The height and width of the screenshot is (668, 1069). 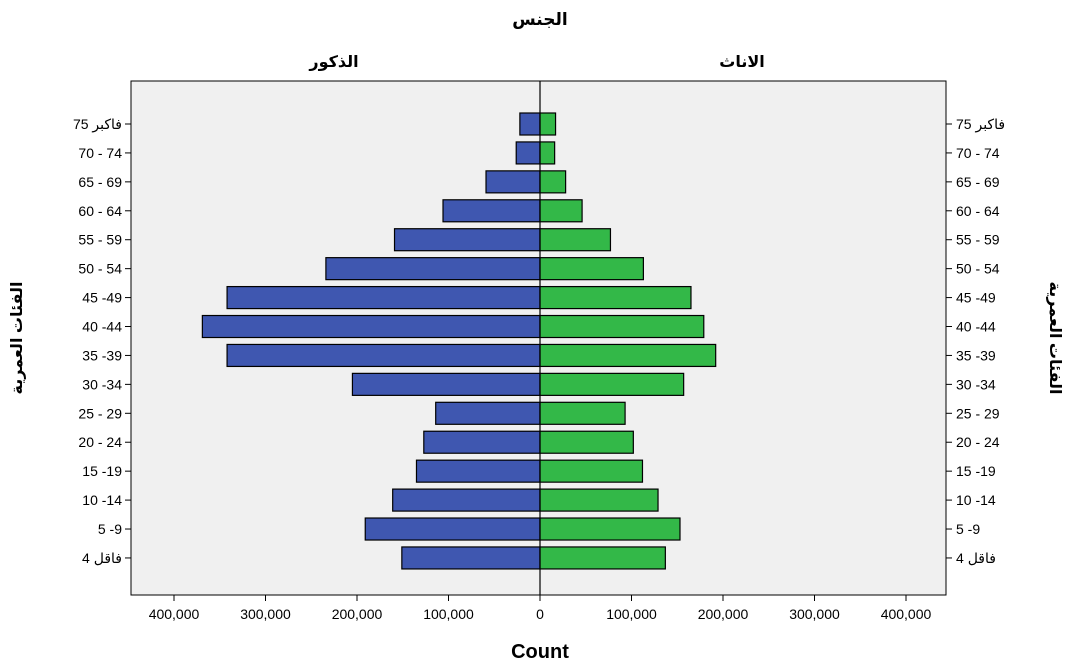 What do you see at coordinates (540, 614) in the screenshot?
I see `x-tick-label: 0` at bounding box center [540, 614].